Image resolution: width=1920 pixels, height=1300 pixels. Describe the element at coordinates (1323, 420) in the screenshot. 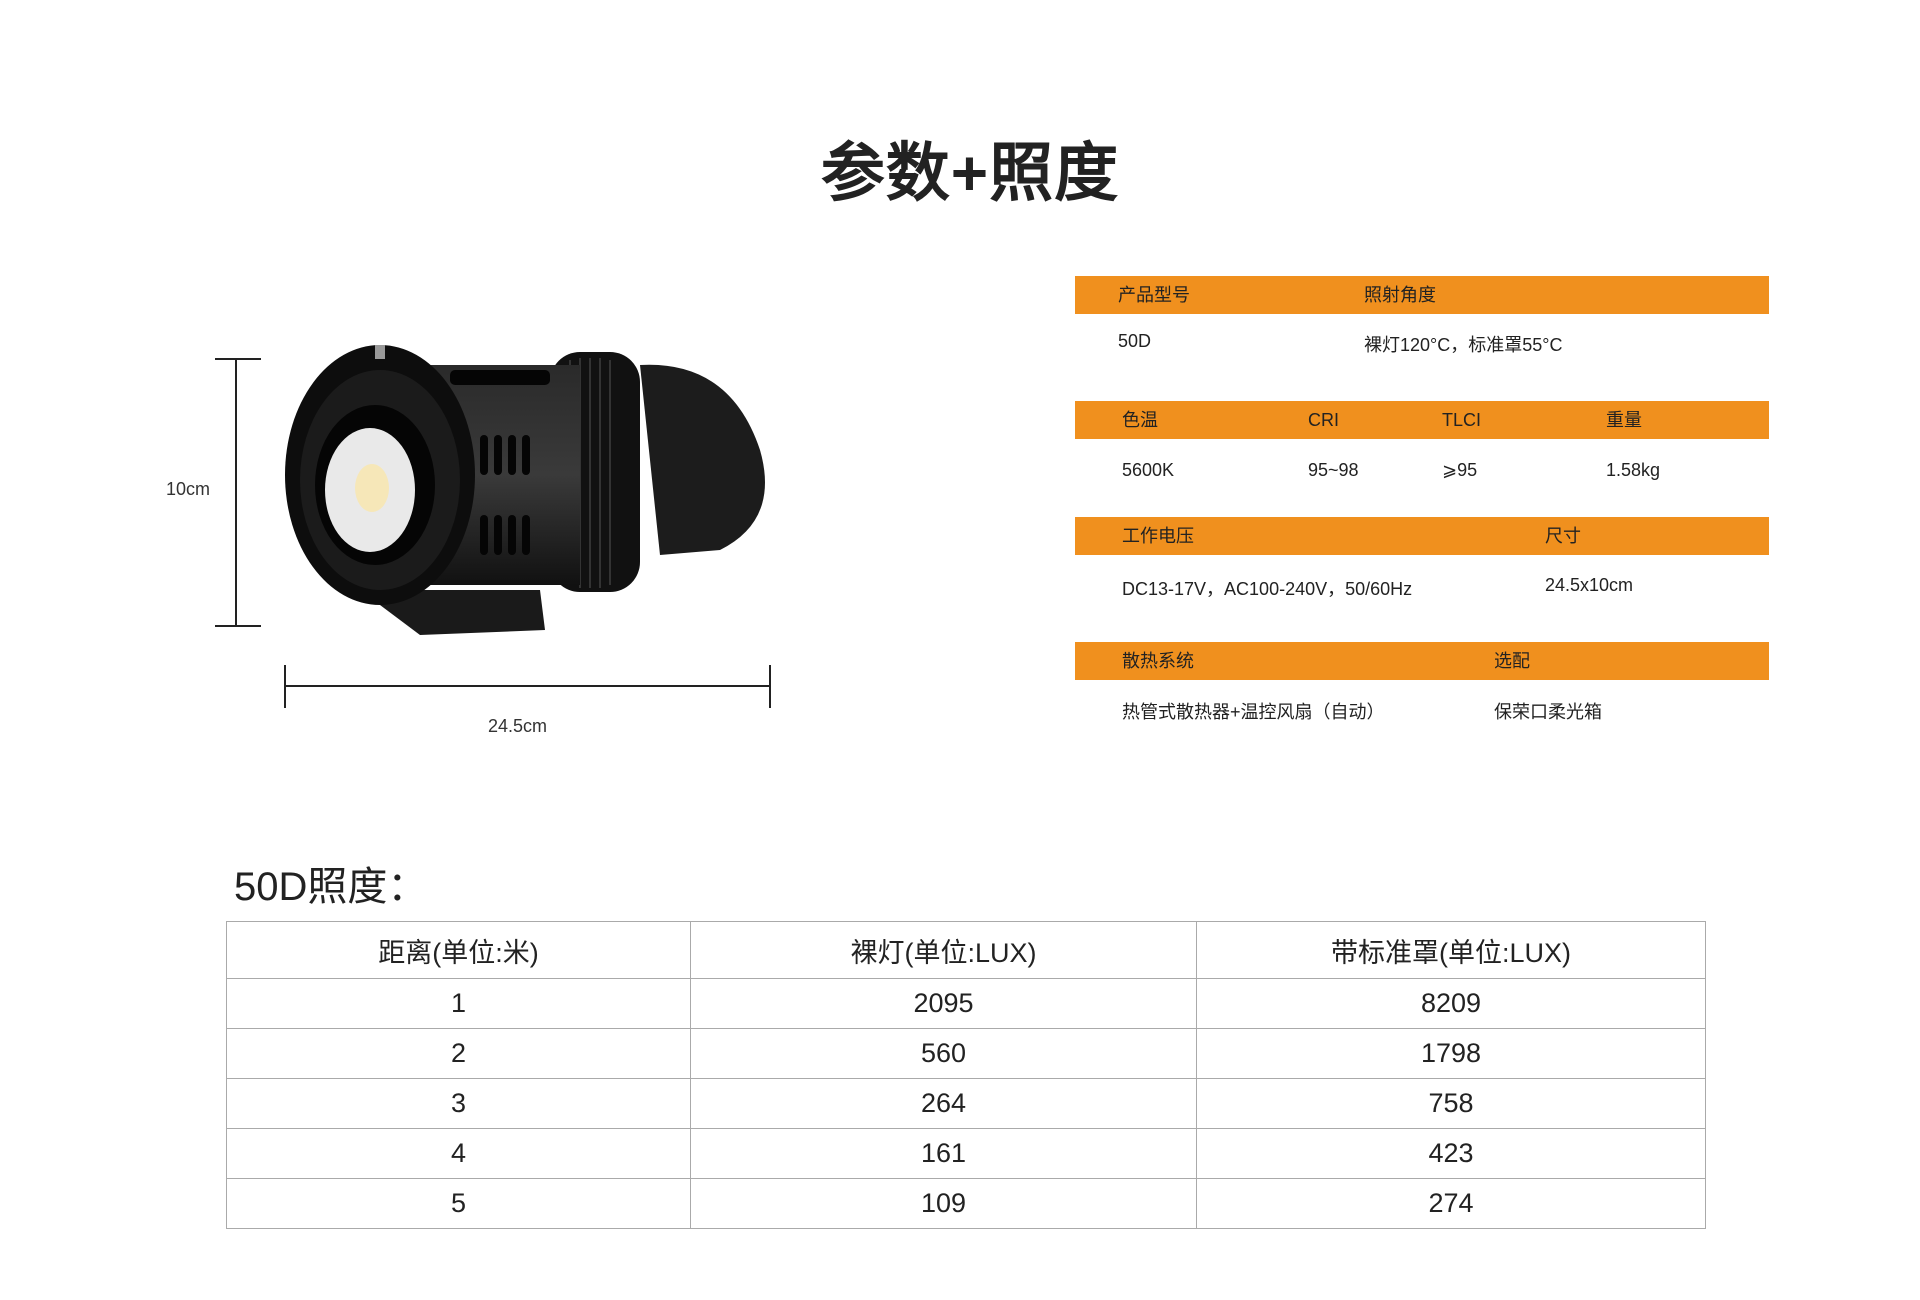

I see `spec-header-cri: CRI` at that location.